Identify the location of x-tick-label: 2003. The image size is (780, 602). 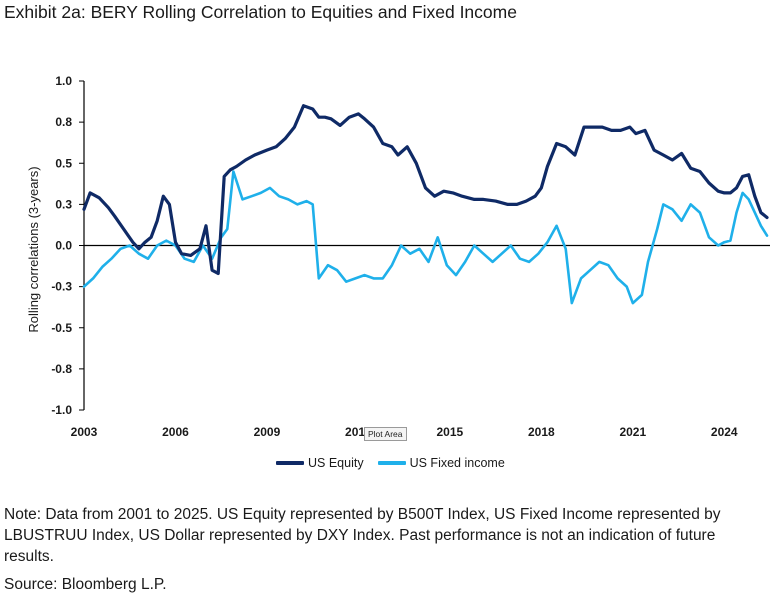
(84, 432).